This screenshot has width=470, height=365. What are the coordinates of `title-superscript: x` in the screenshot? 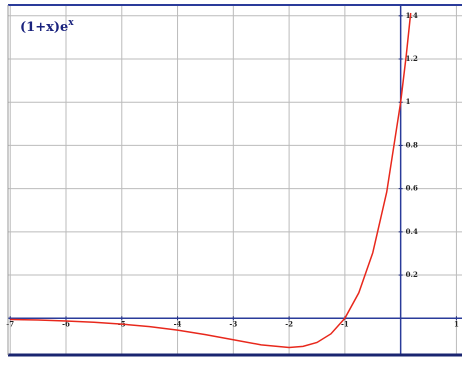 It's located at (71, 23).